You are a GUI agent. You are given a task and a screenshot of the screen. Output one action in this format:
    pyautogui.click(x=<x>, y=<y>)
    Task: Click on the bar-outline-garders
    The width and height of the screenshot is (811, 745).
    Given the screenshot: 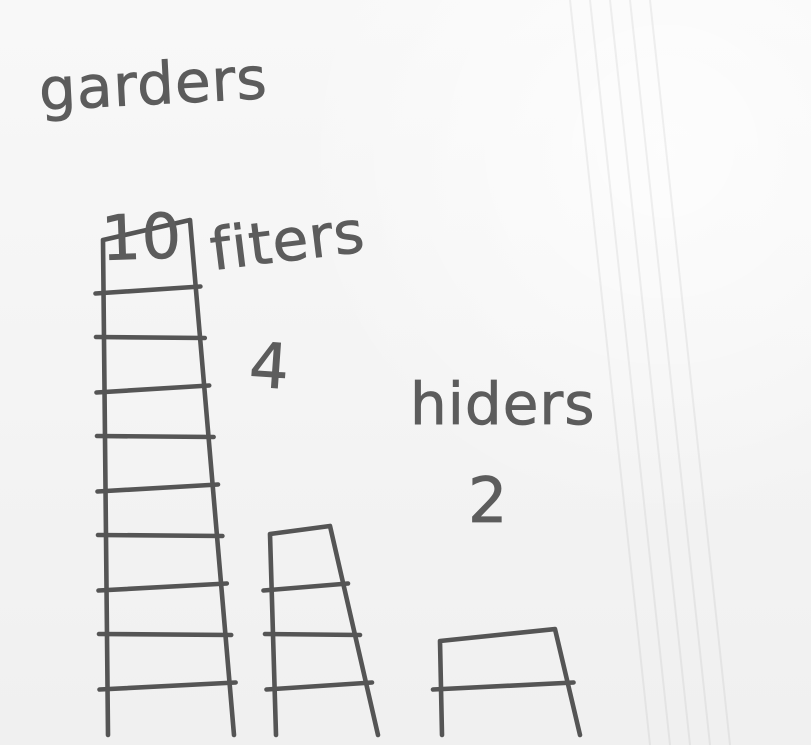 What is the action you would take?
    pyautogui.click(x=168, y=477)
    